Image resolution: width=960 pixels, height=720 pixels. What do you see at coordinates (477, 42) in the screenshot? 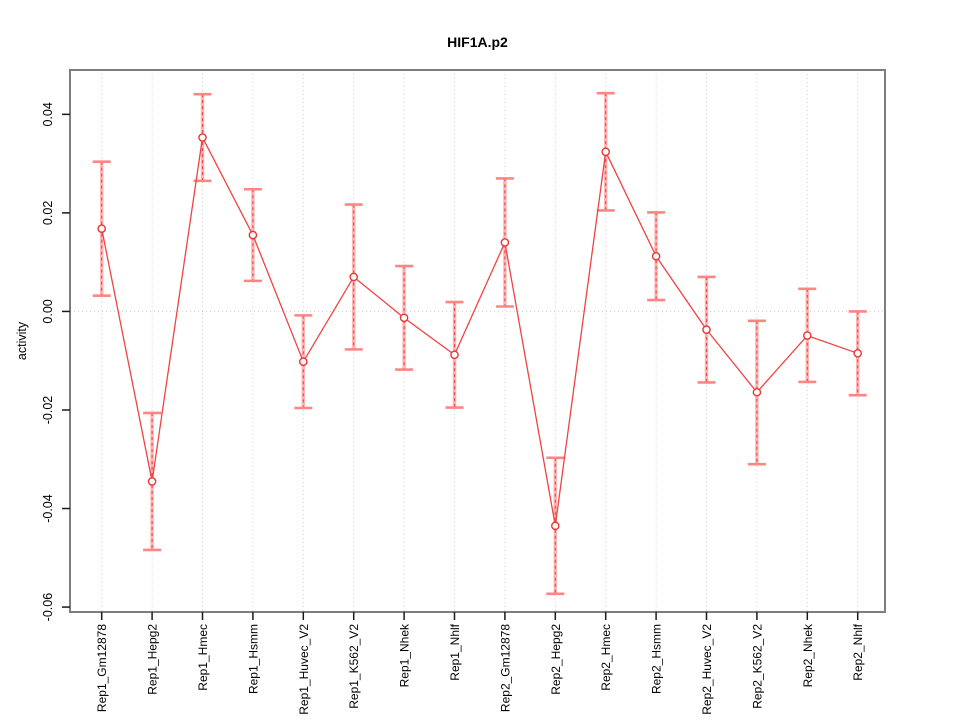
I see `chart-title: HIF1A.p2` at bounding box center [477, 42].